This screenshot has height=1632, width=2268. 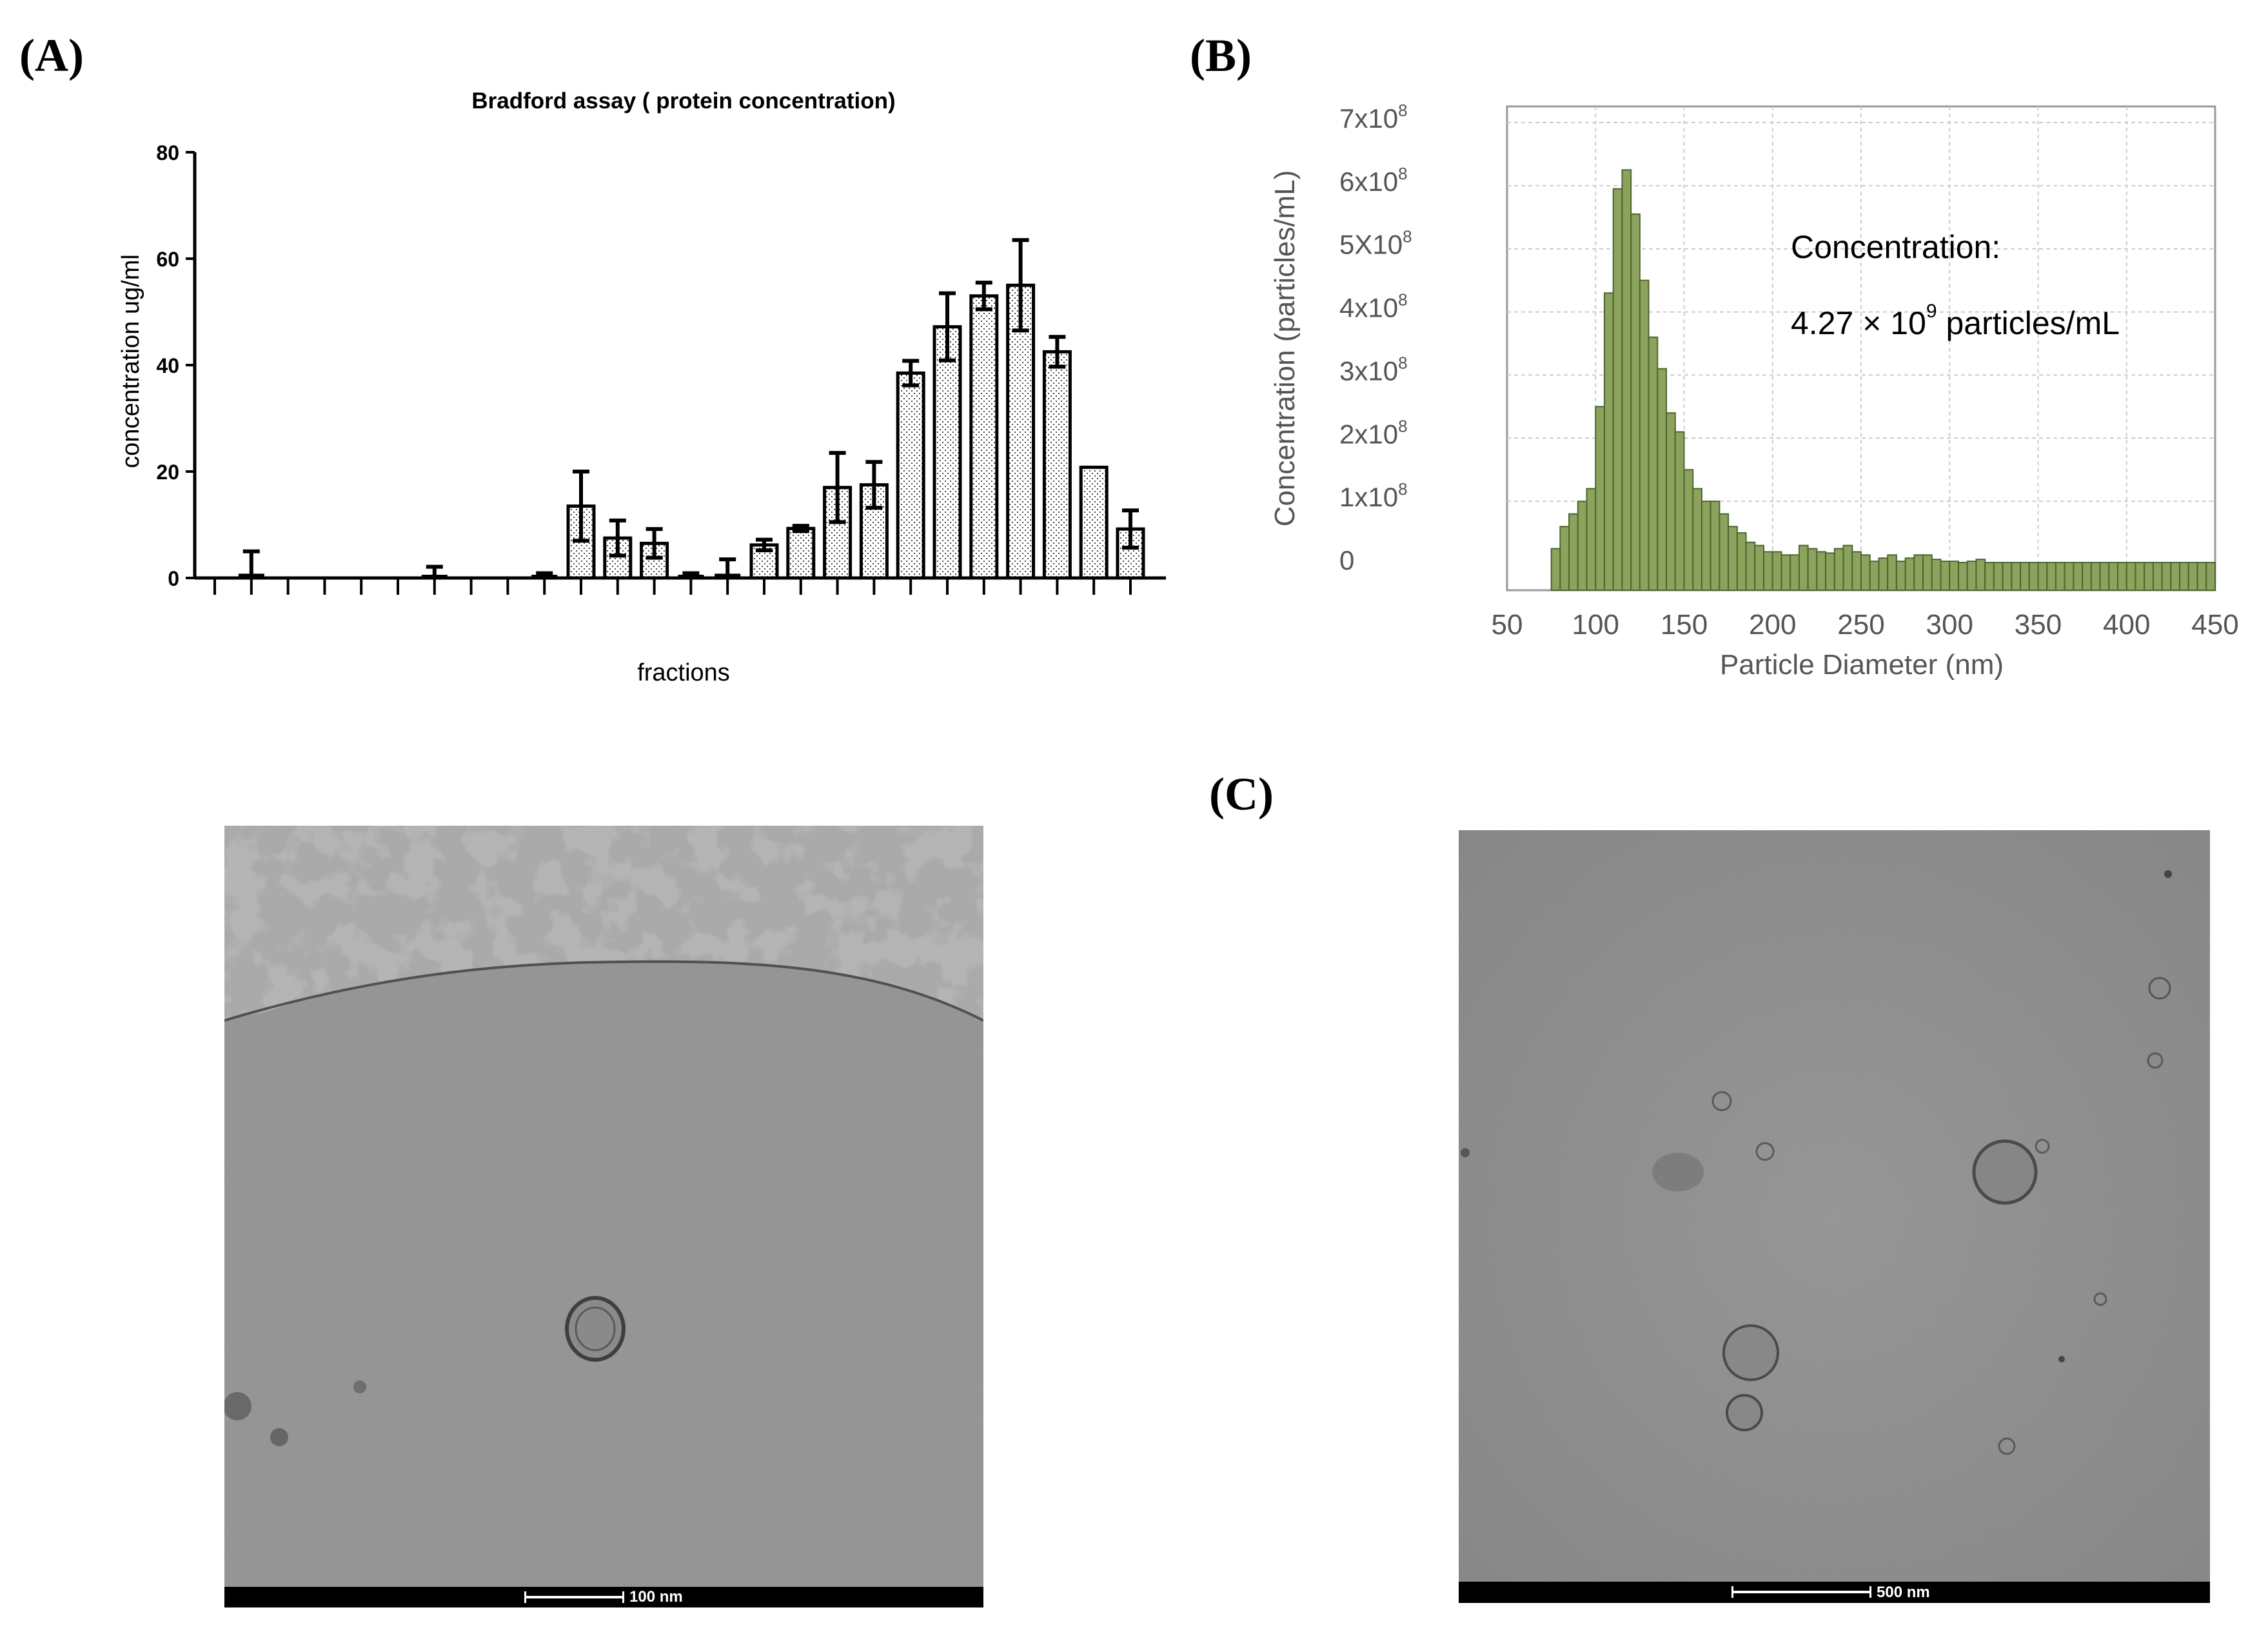 I want to click on y-tick-label-b: 7x10⁸, so click(x=1373, y=118).